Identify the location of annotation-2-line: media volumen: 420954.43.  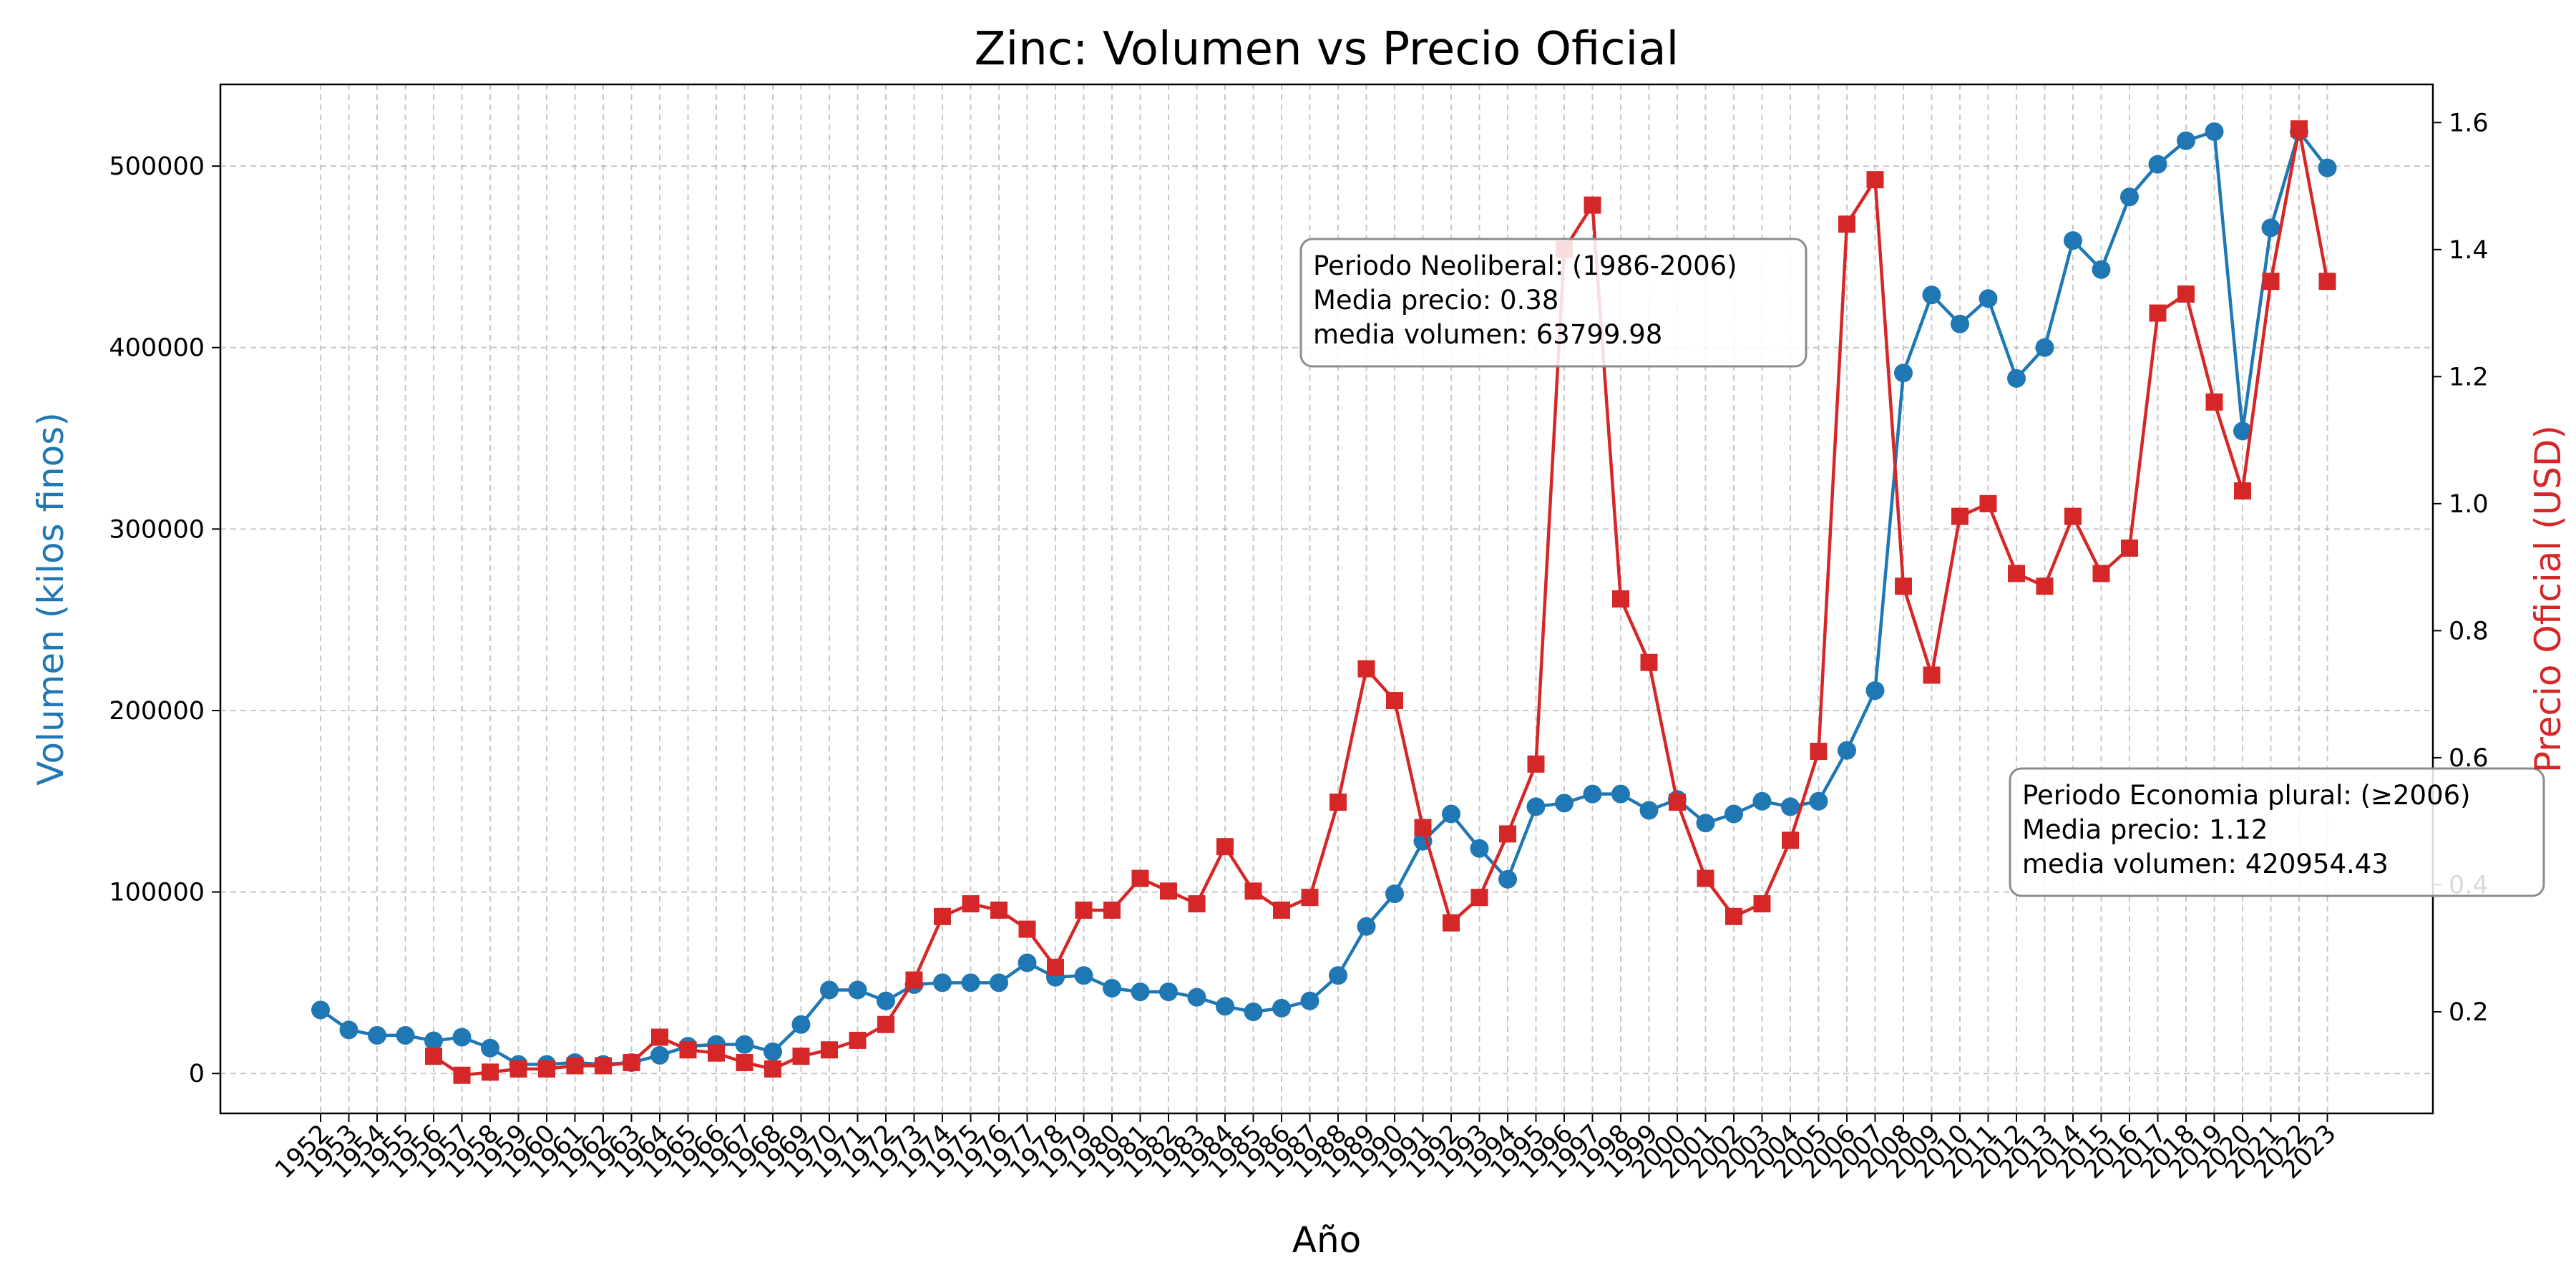
(2205, 864).